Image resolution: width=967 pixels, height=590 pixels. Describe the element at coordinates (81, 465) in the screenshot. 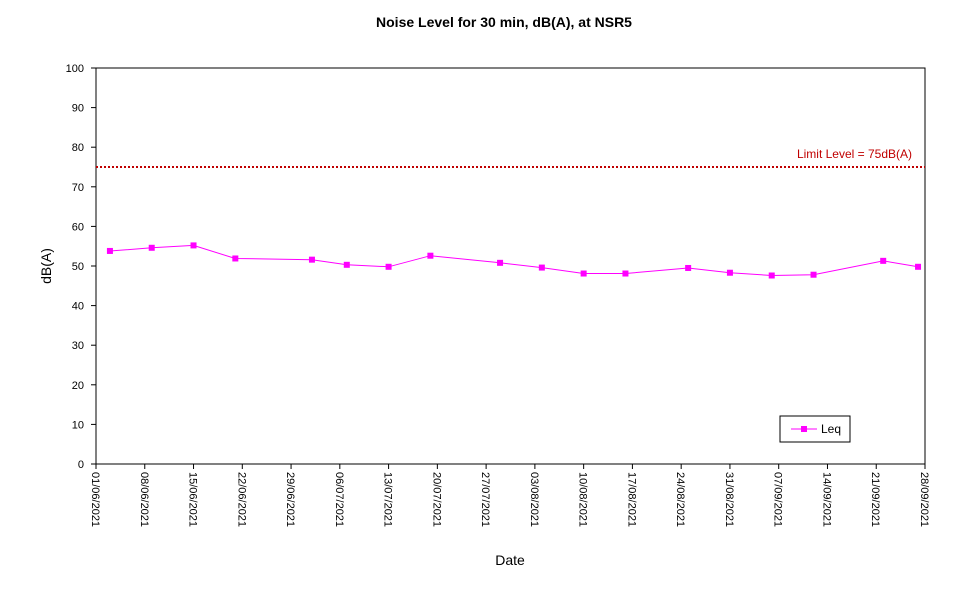

I see `y-tick-label: 0` at that location.